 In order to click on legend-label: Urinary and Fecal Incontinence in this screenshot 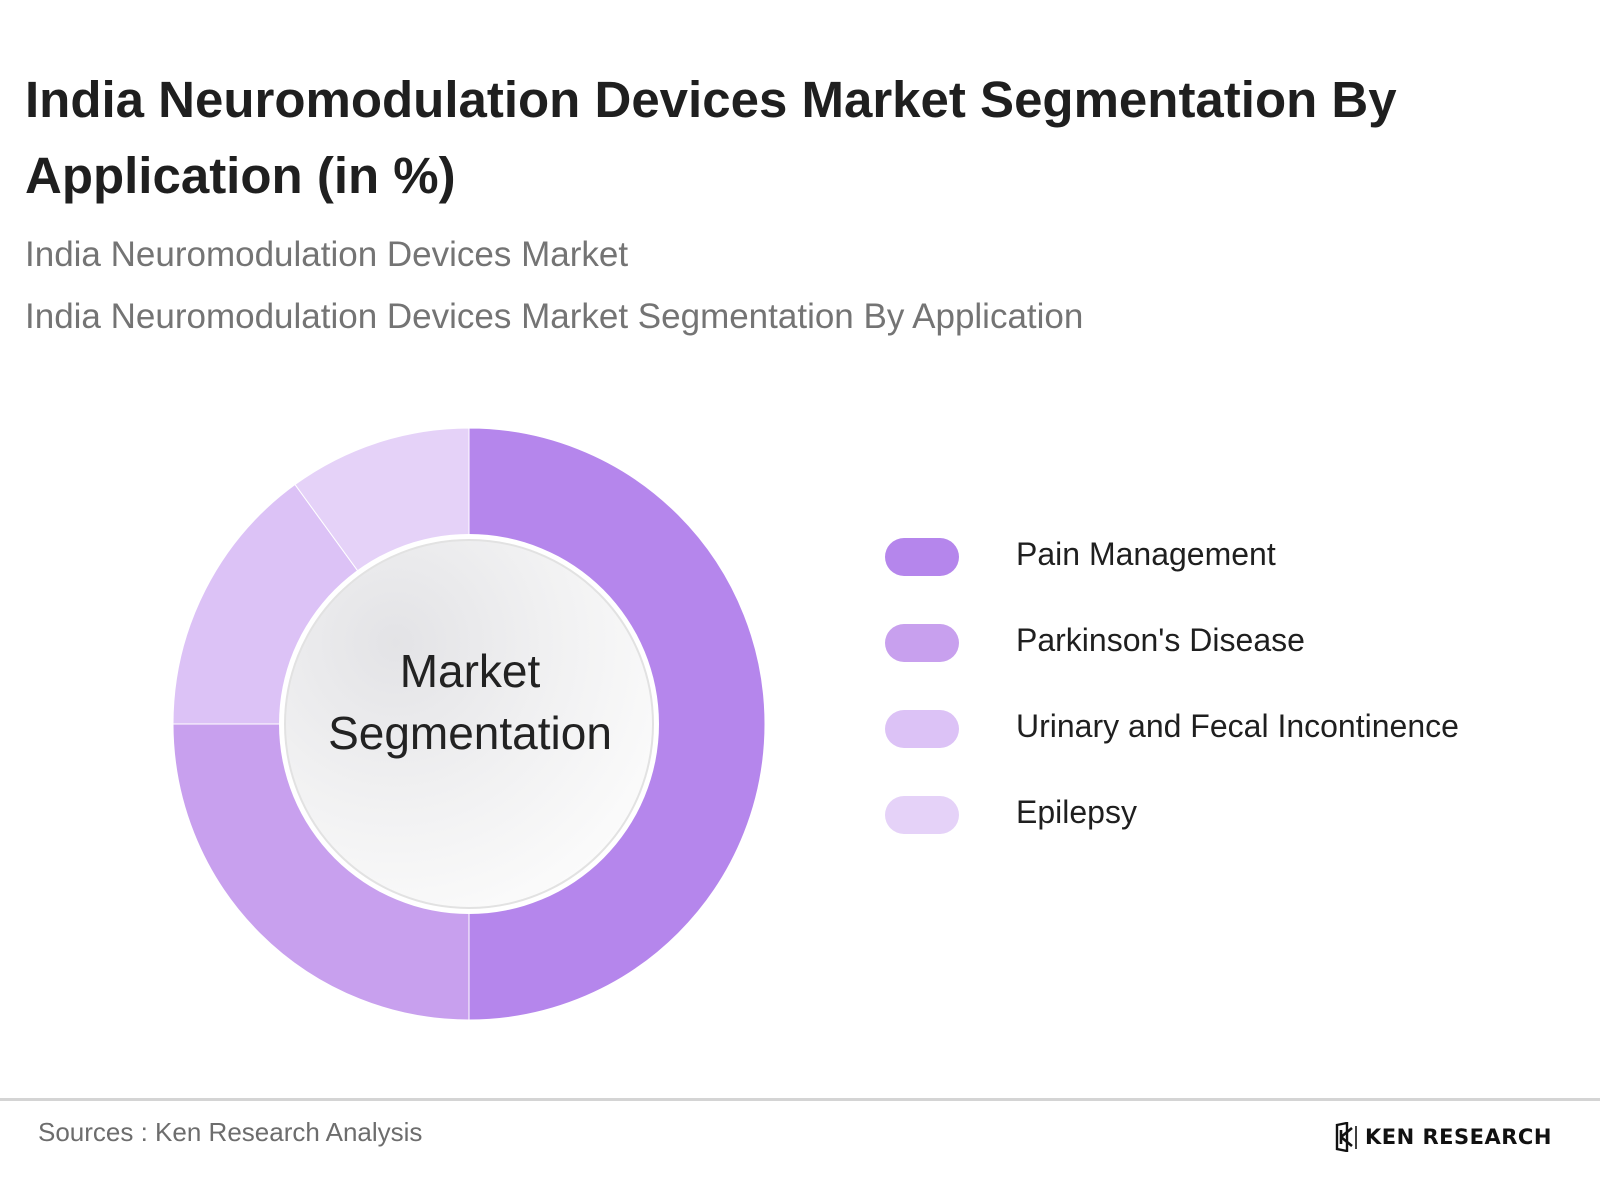, I will do `click(1237, 726)`.